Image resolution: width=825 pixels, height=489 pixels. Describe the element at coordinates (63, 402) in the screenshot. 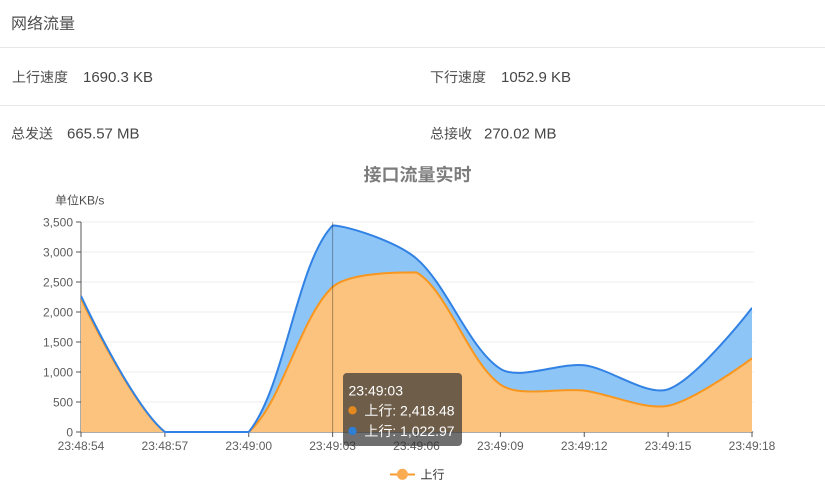

I see `svg-text: 500` at that location.